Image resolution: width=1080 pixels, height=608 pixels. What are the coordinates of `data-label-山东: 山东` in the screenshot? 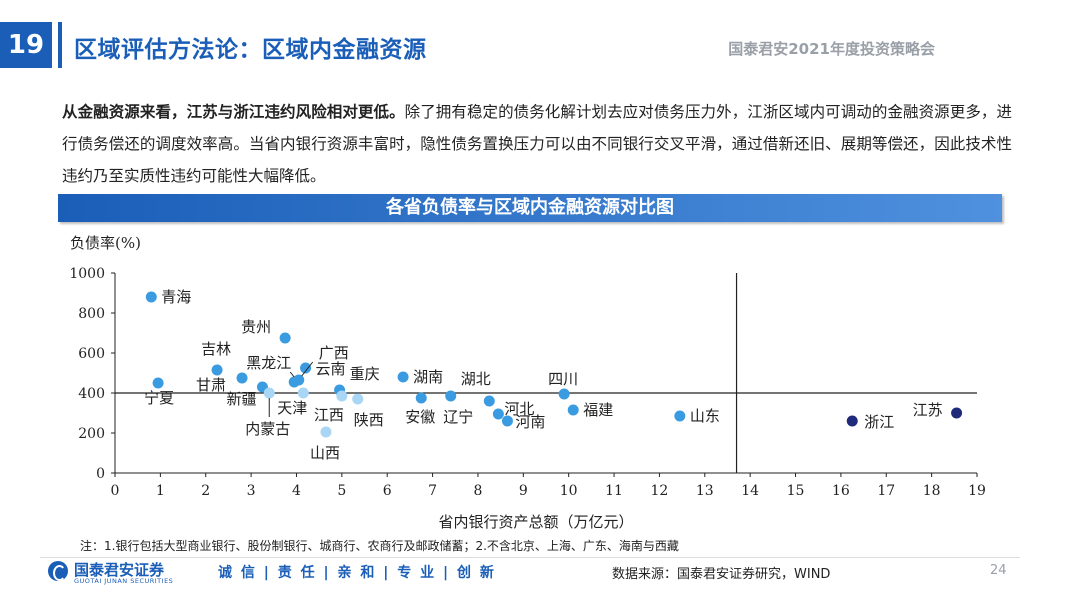 It's located at (705, 416).